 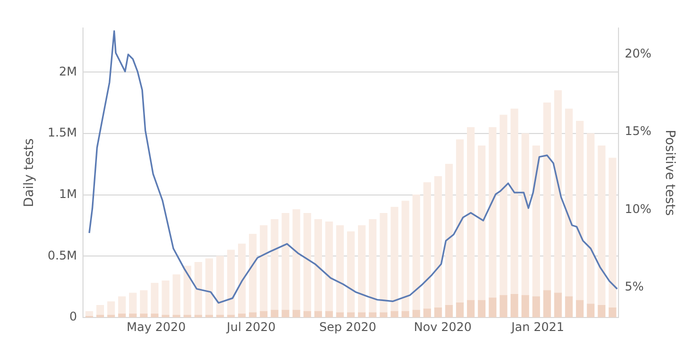 I want to click on y-tick-label: 1M, so click(x=68, y=194).